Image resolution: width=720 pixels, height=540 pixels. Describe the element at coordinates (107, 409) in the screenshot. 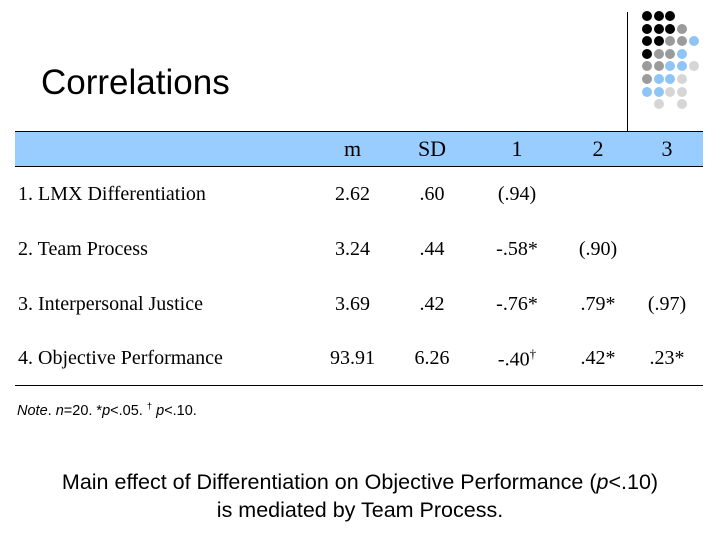

I see `table-note: Note. n=20. *p<.05. † p<.10.` at that location.